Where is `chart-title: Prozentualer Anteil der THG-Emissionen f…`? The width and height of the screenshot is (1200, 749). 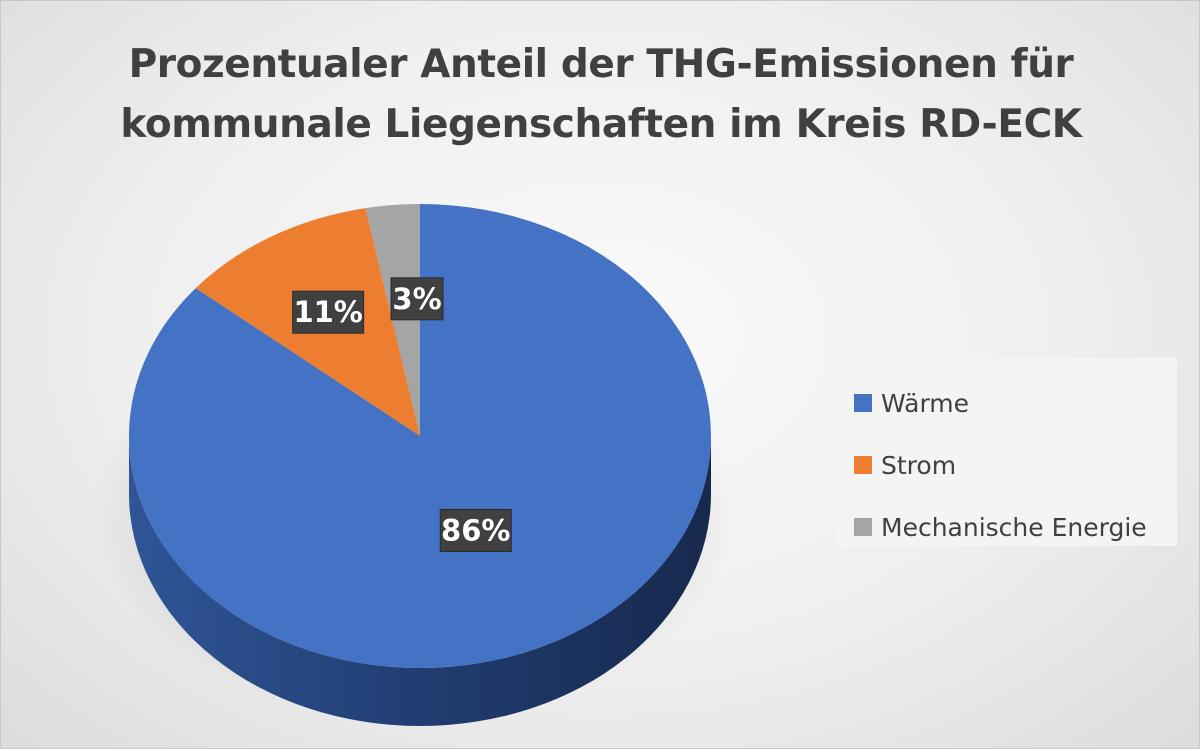
chart-title: Prozentualer Anteil der THG-Emissionen f… is located at coordinates (601, 95).